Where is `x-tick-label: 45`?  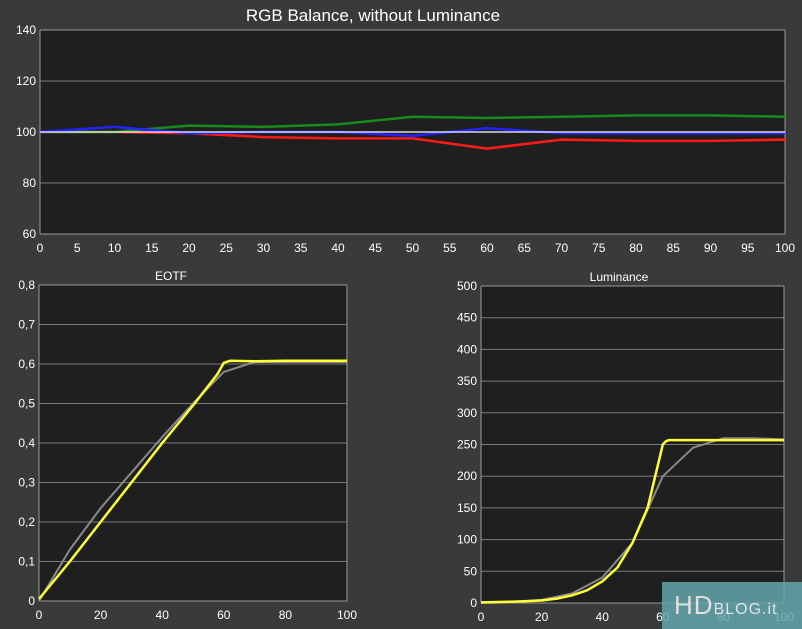
x-tick-label: 45 is located at coordinates (376, 248).